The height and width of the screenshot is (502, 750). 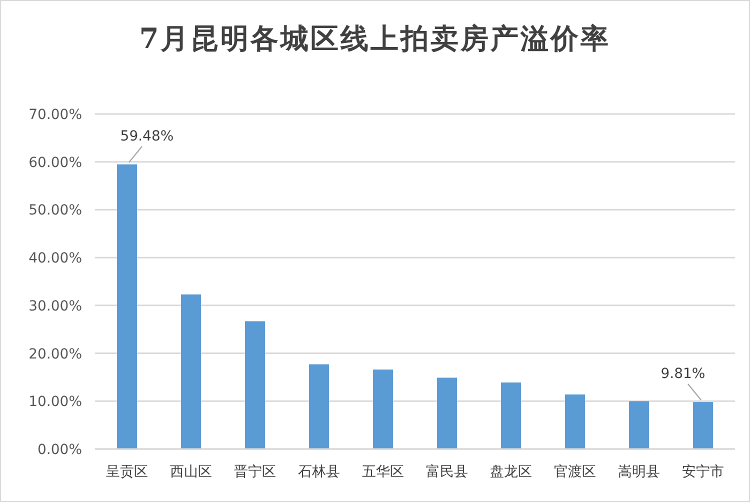 I want to click on data-label: 9.81%, so click(x=683, y=374).